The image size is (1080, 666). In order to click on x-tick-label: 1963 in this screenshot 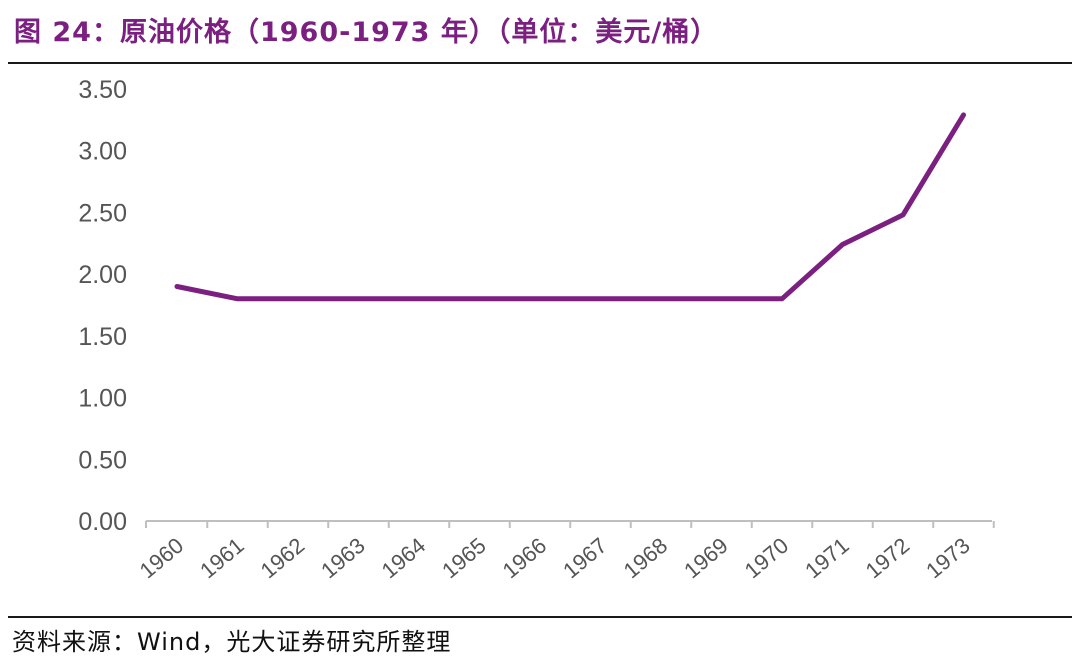, I will do `click(343, 558)`.